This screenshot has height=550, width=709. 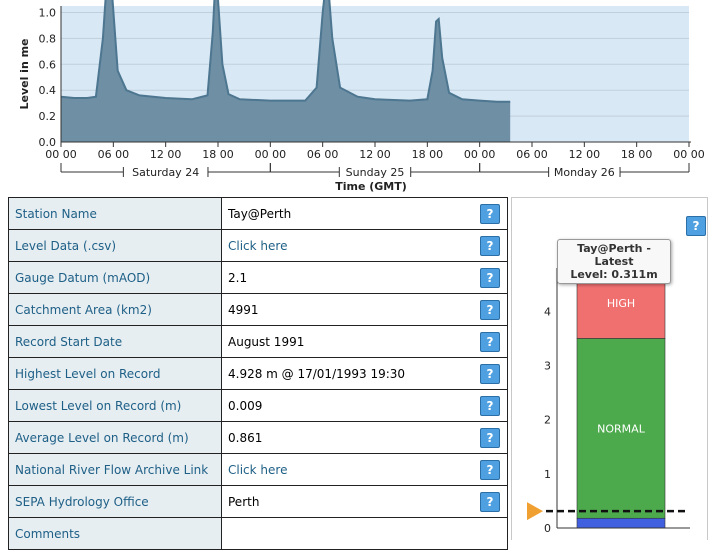 I want to click on row-value: Tay@Perth, so click(x=260, y=213).